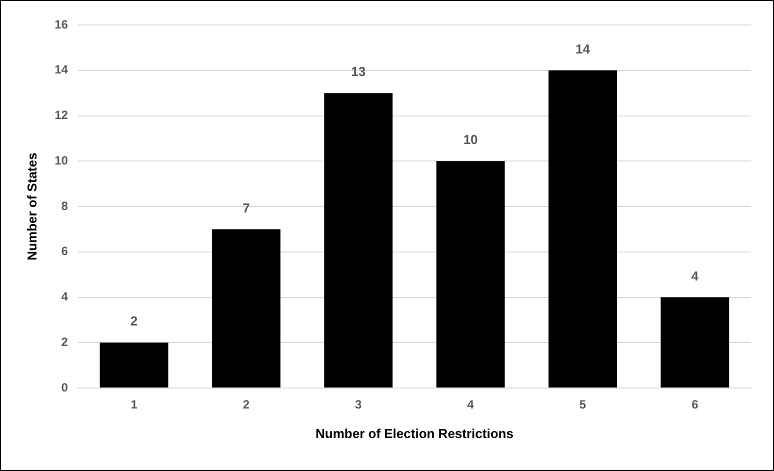 This screenshot has height=471, width=774. Describe the element at coordinates (64, 251) in the screenshot. I see `y-tick-label: 6` at that location.